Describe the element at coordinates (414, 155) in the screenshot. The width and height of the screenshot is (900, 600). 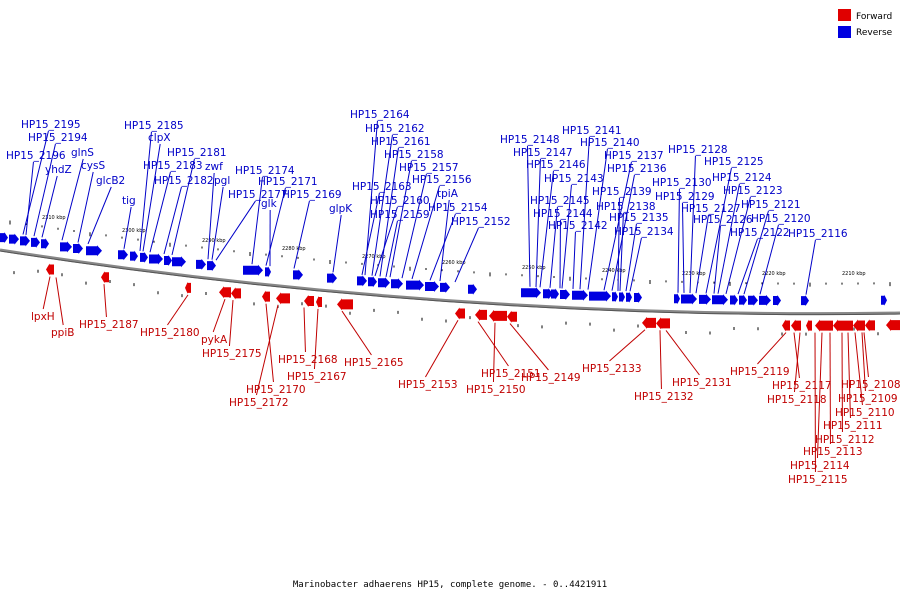
I see `reverse-gene-label: HP15_2158` at that location.